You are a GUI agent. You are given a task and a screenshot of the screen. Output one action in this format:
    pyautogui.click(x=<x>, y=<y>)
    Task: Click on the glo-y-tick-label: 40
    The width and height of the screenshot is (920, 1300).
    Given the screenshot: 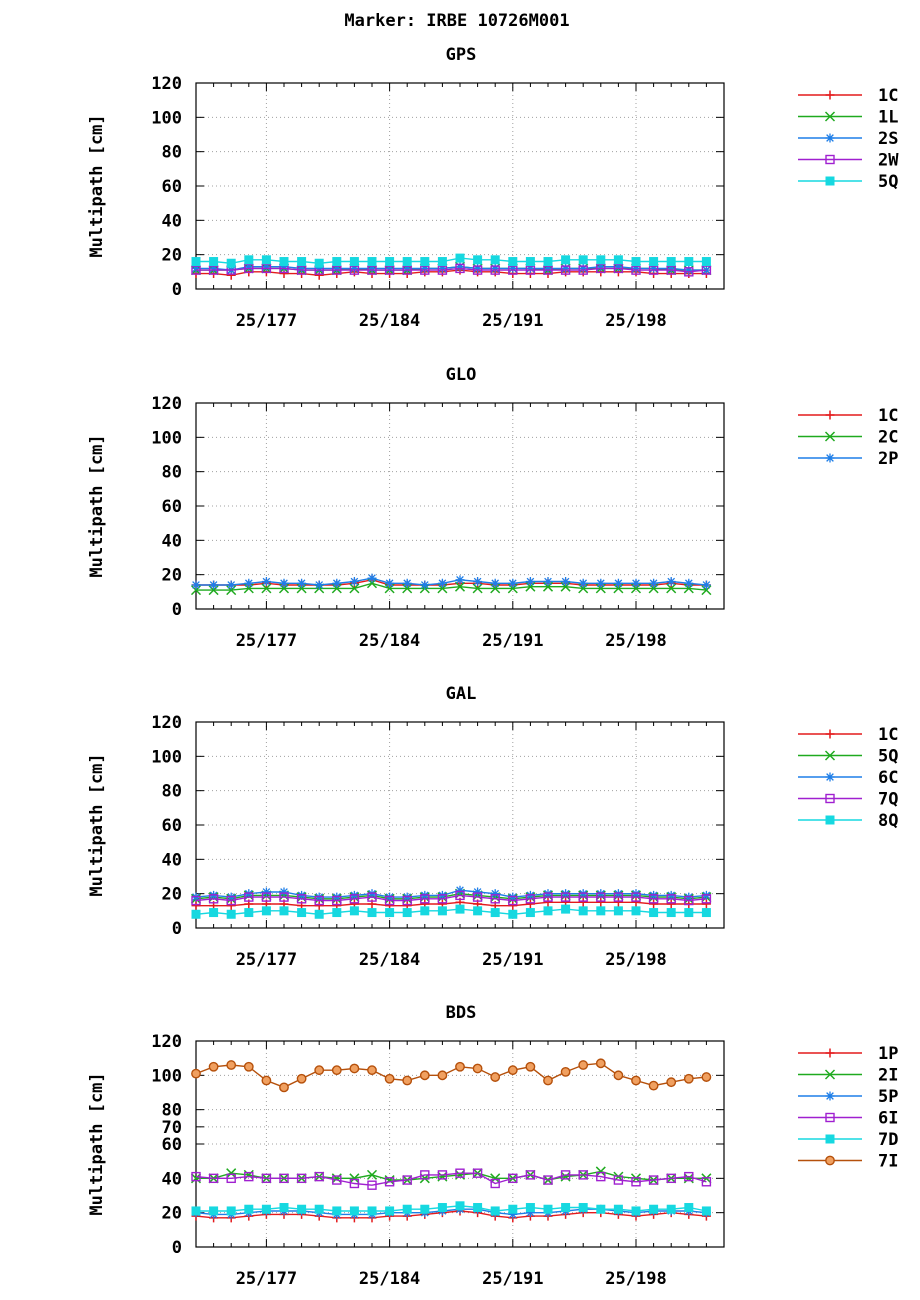 What is the action you would take?
    pyautogui.click(x=172, y=541)
    